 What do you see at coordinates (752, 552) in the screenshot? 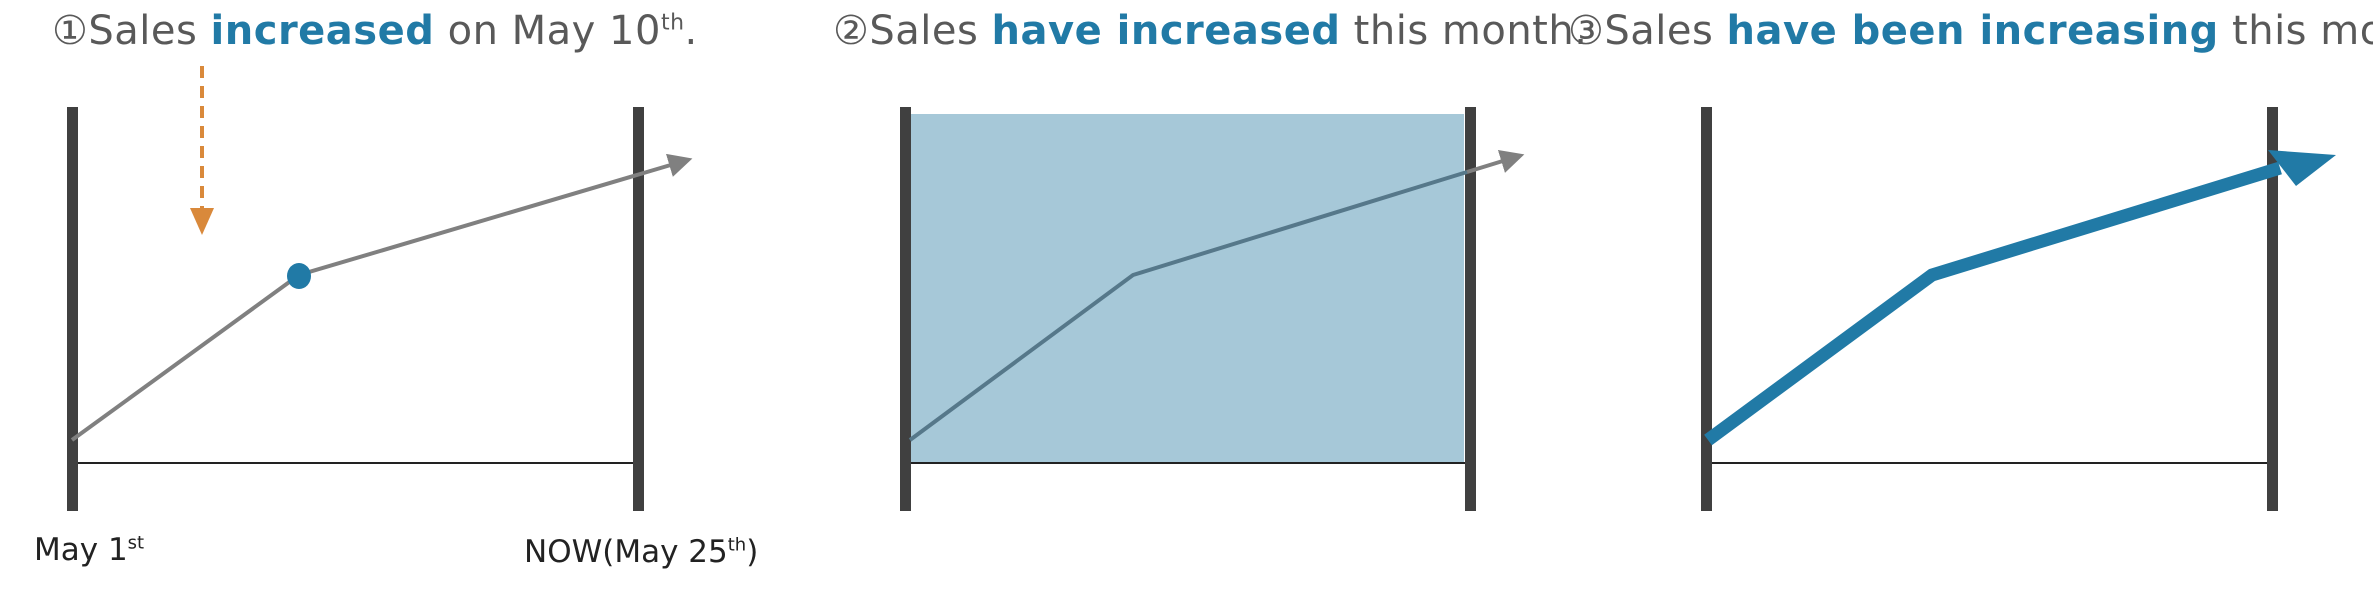
I see `timeline-end-close: )` at bounding box center [752, 552].